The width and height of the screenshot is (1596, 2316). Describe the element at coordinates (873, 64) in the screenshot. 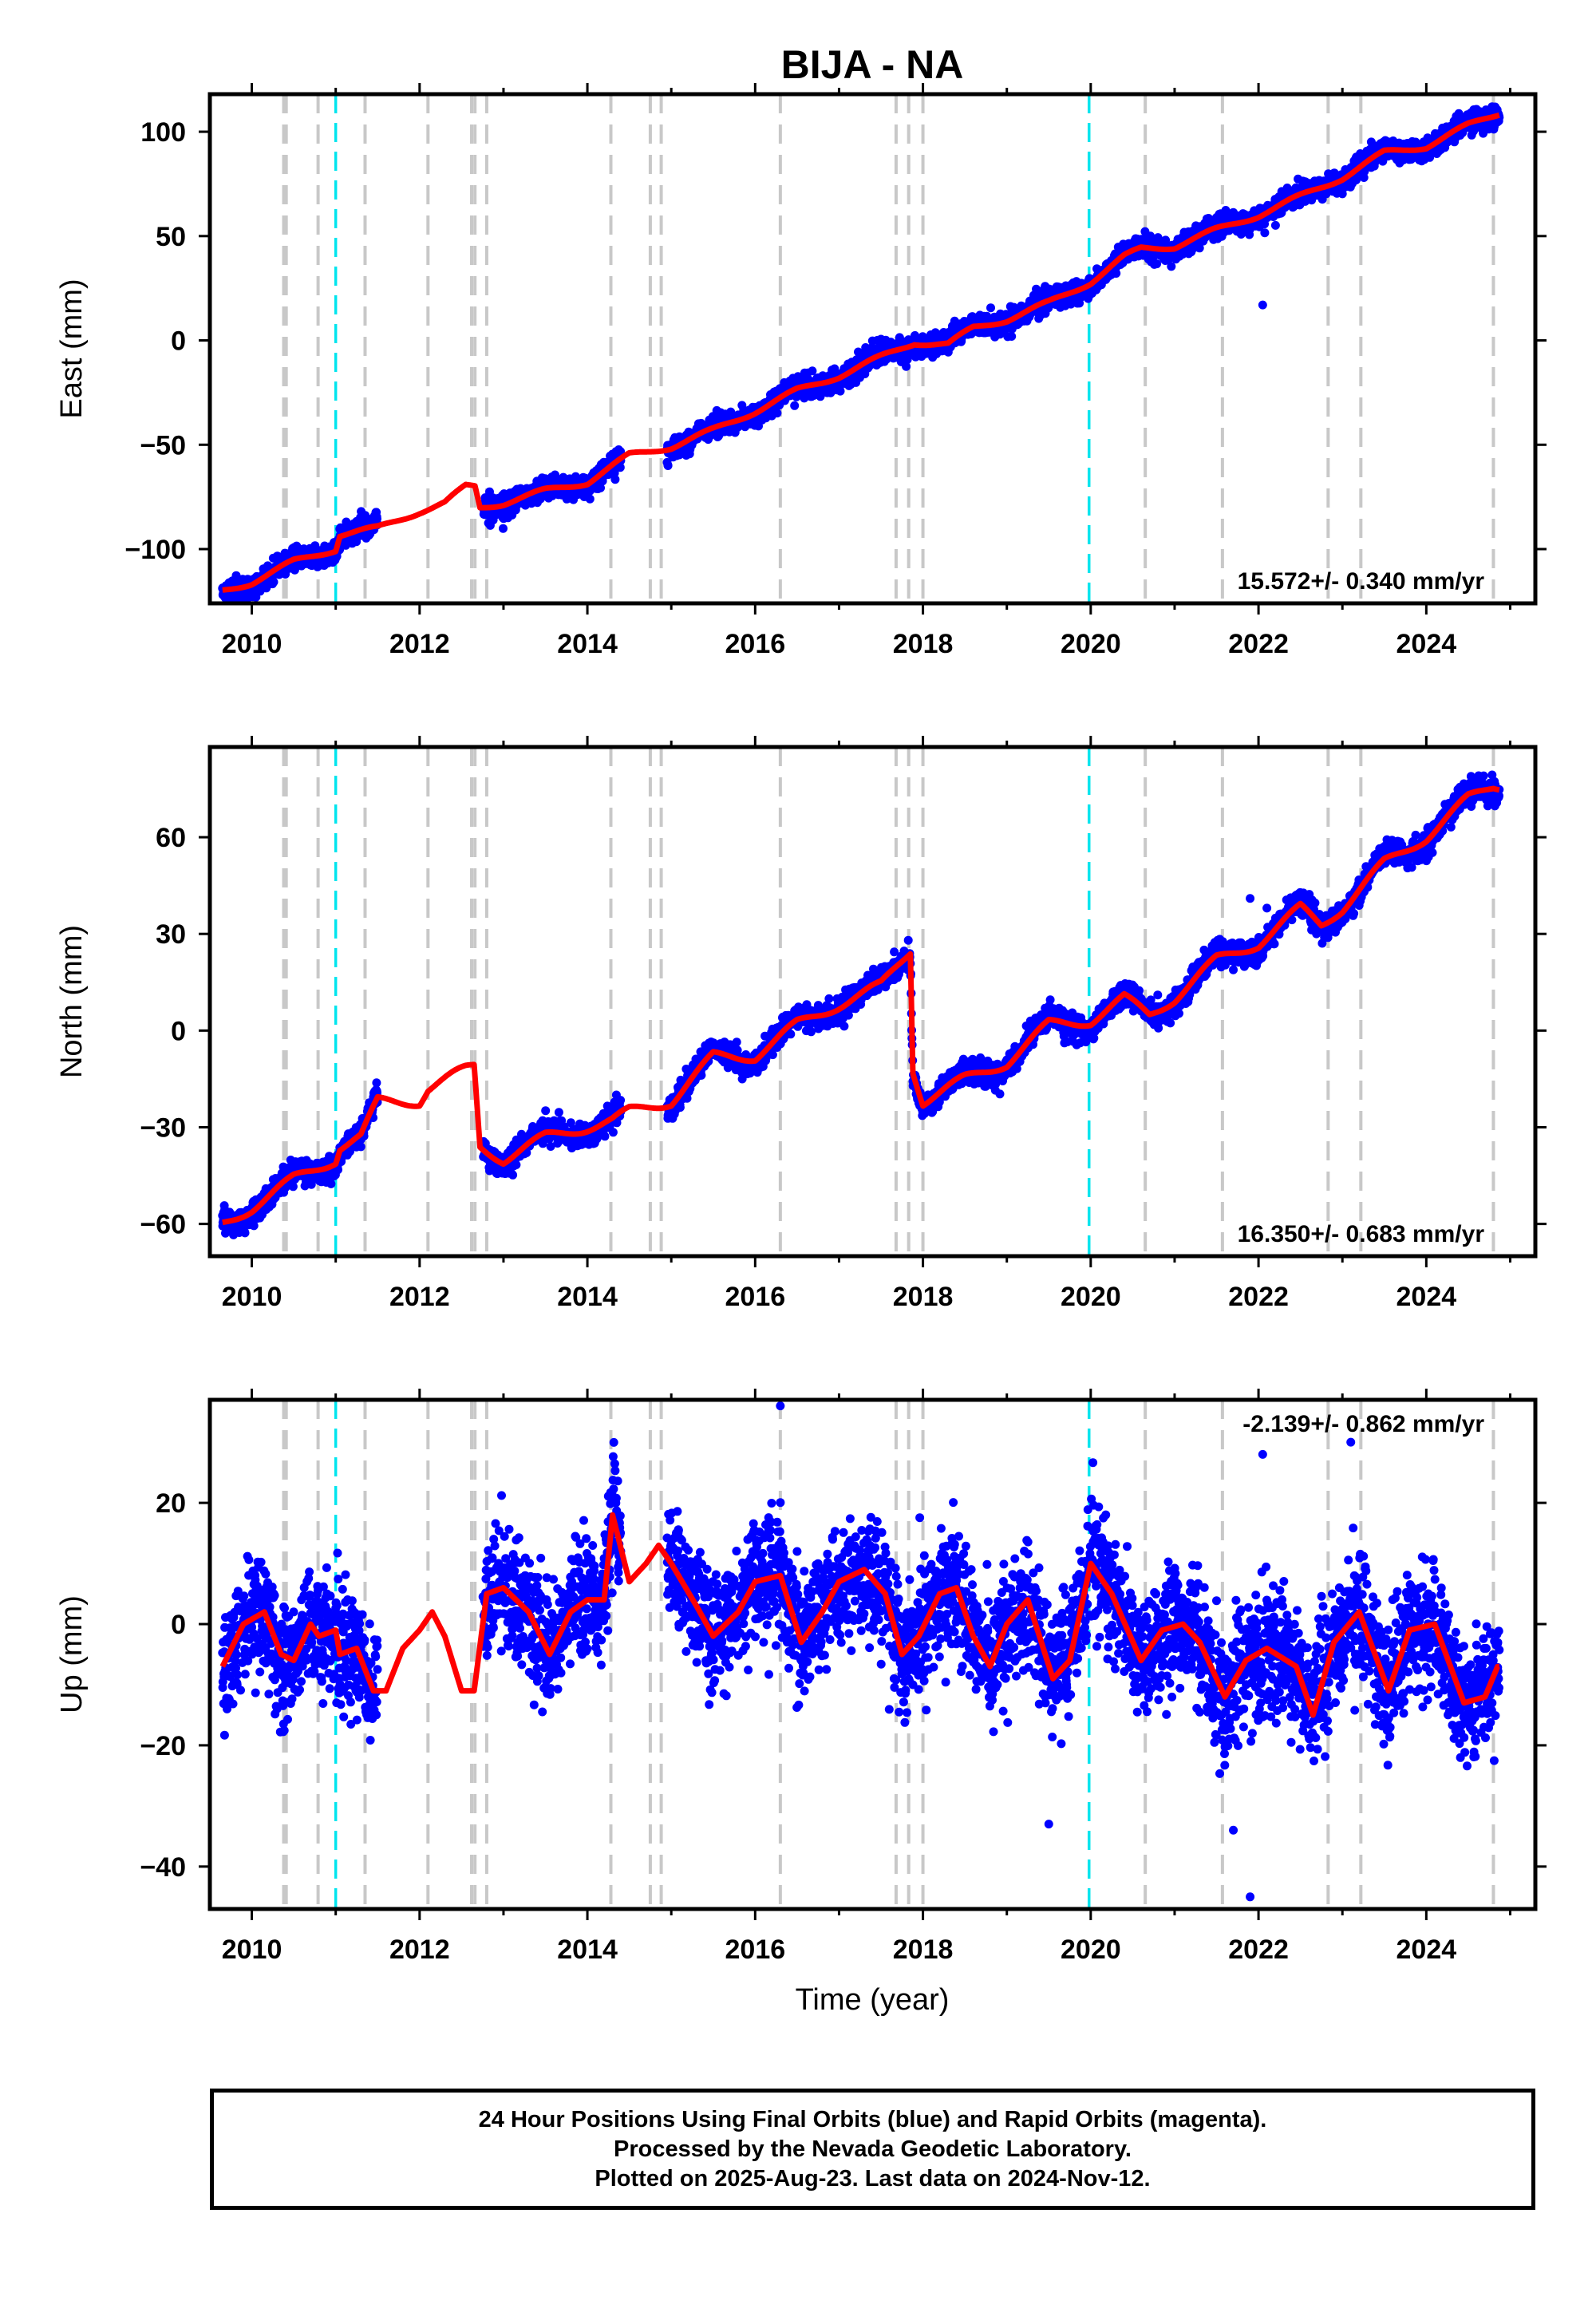

I see `chart-title: BIJA - NA` at that location.